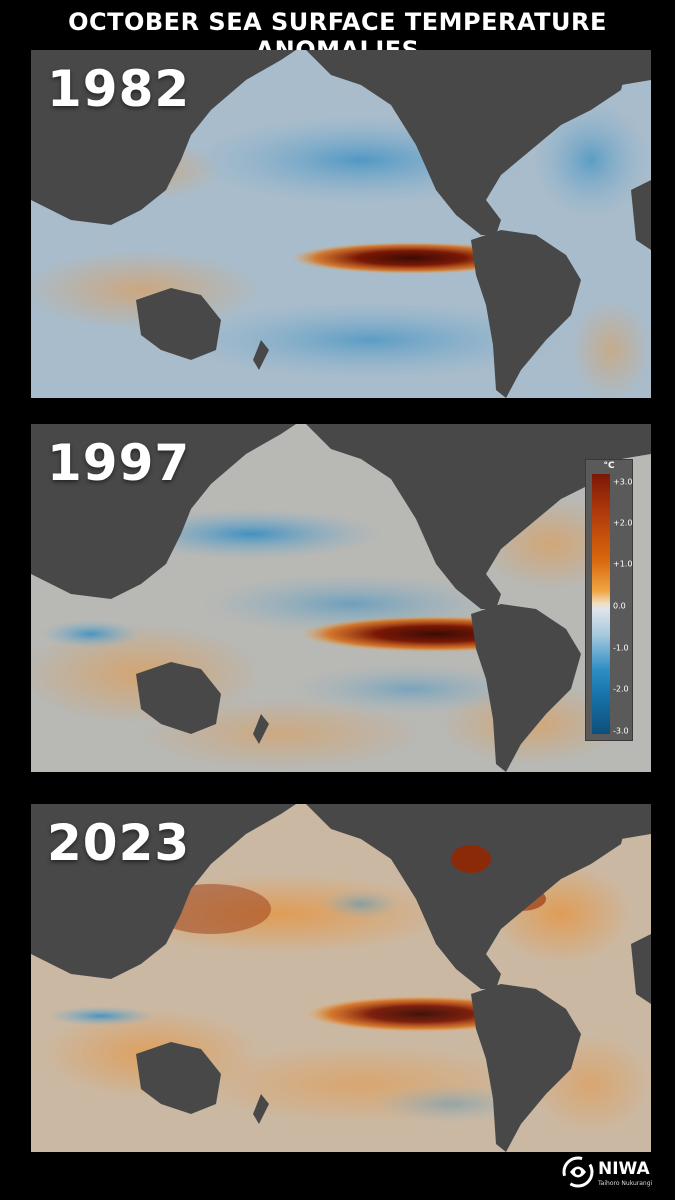 This screenshot has height=1200, width=675. I want to click on legend-color-bar, so click(601, 604).